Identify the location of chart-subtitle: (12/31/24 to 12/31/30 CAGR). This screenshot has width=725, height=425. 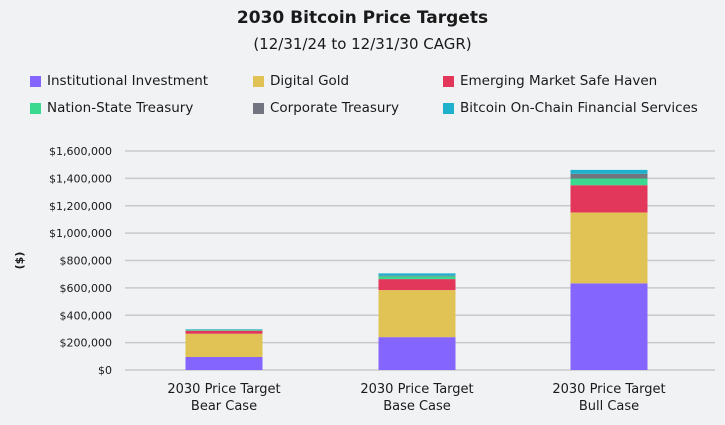
(362, 44).